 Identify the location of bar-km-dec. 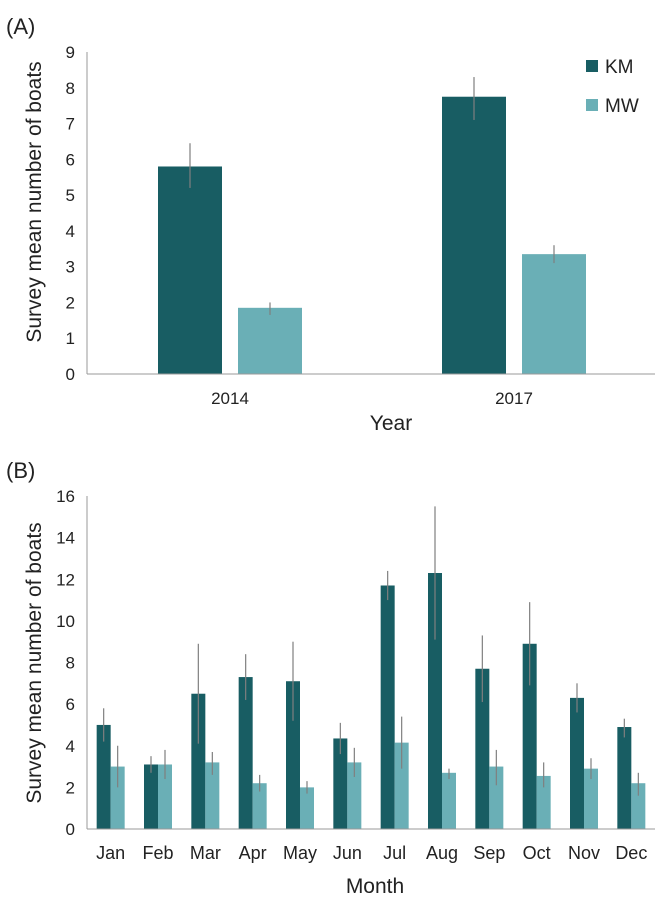
(624, 778).